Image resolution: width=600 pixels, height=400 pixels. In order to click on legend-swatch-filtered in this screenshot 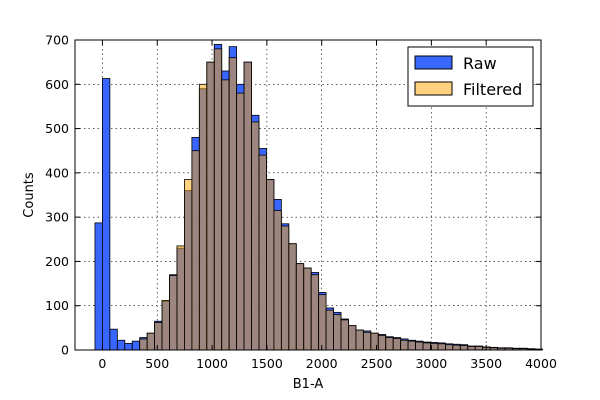, I will do `click(433, 88)`.